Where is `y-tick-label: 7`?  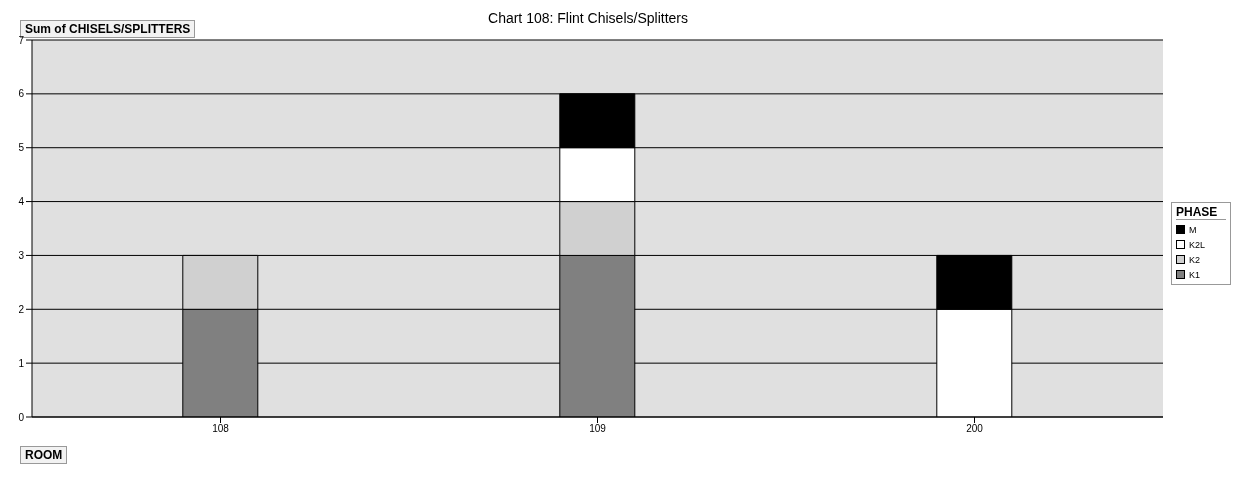
y-tick-label: 7 is located at coordinates (21, 40).